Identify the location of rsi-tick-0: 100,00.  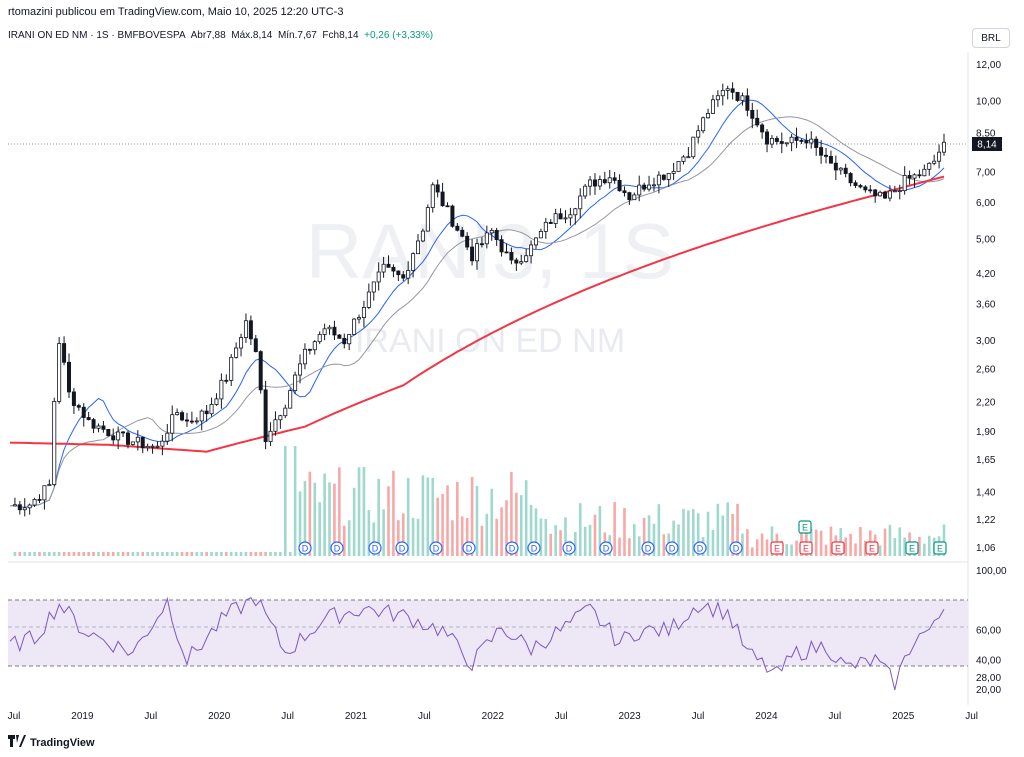
(991, 571).